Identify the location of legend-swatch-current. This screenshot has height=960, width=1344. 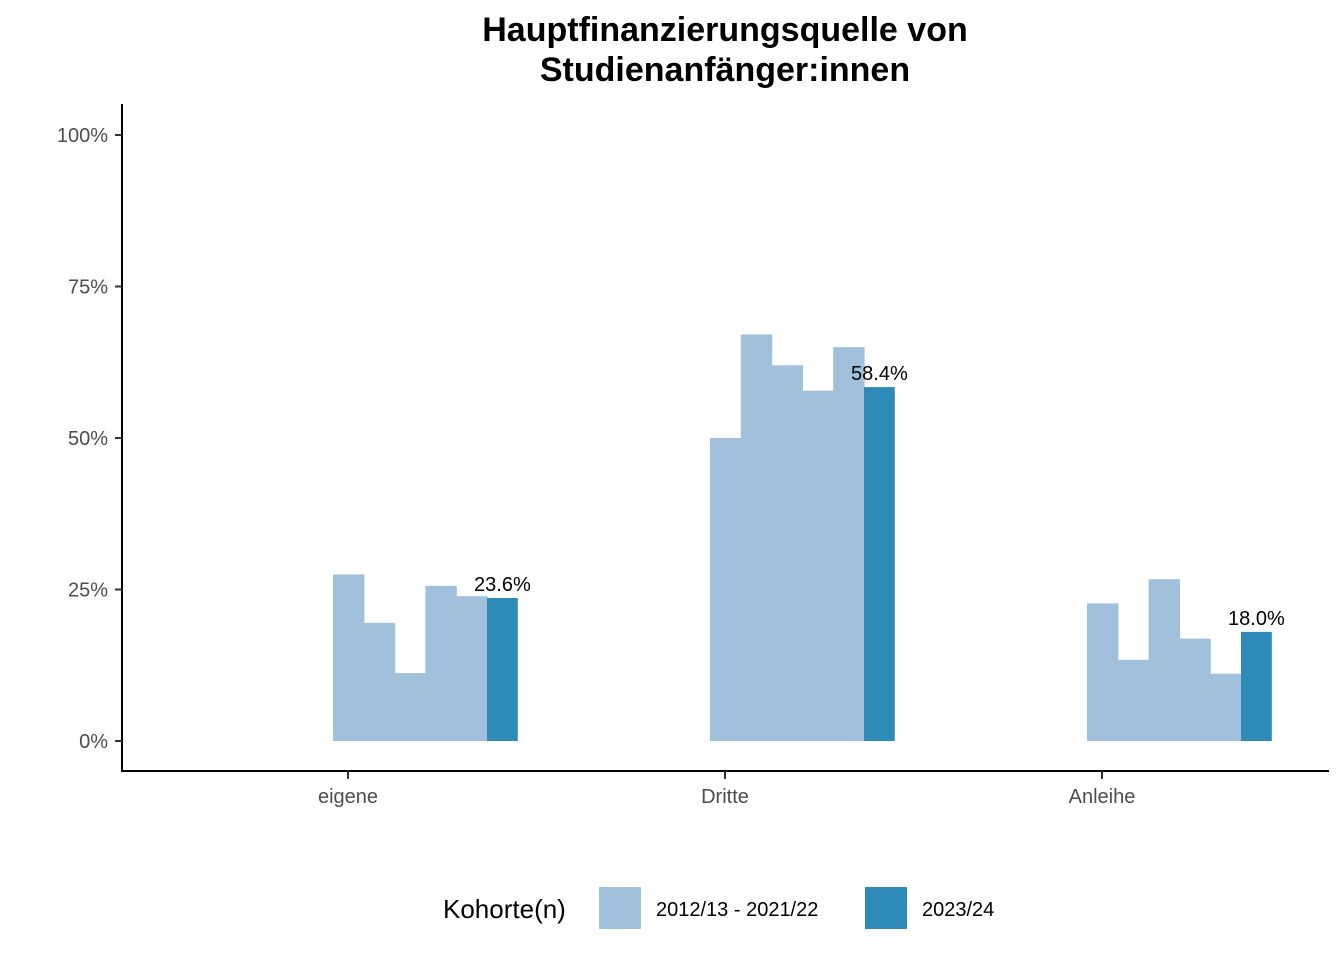
(886, 908).